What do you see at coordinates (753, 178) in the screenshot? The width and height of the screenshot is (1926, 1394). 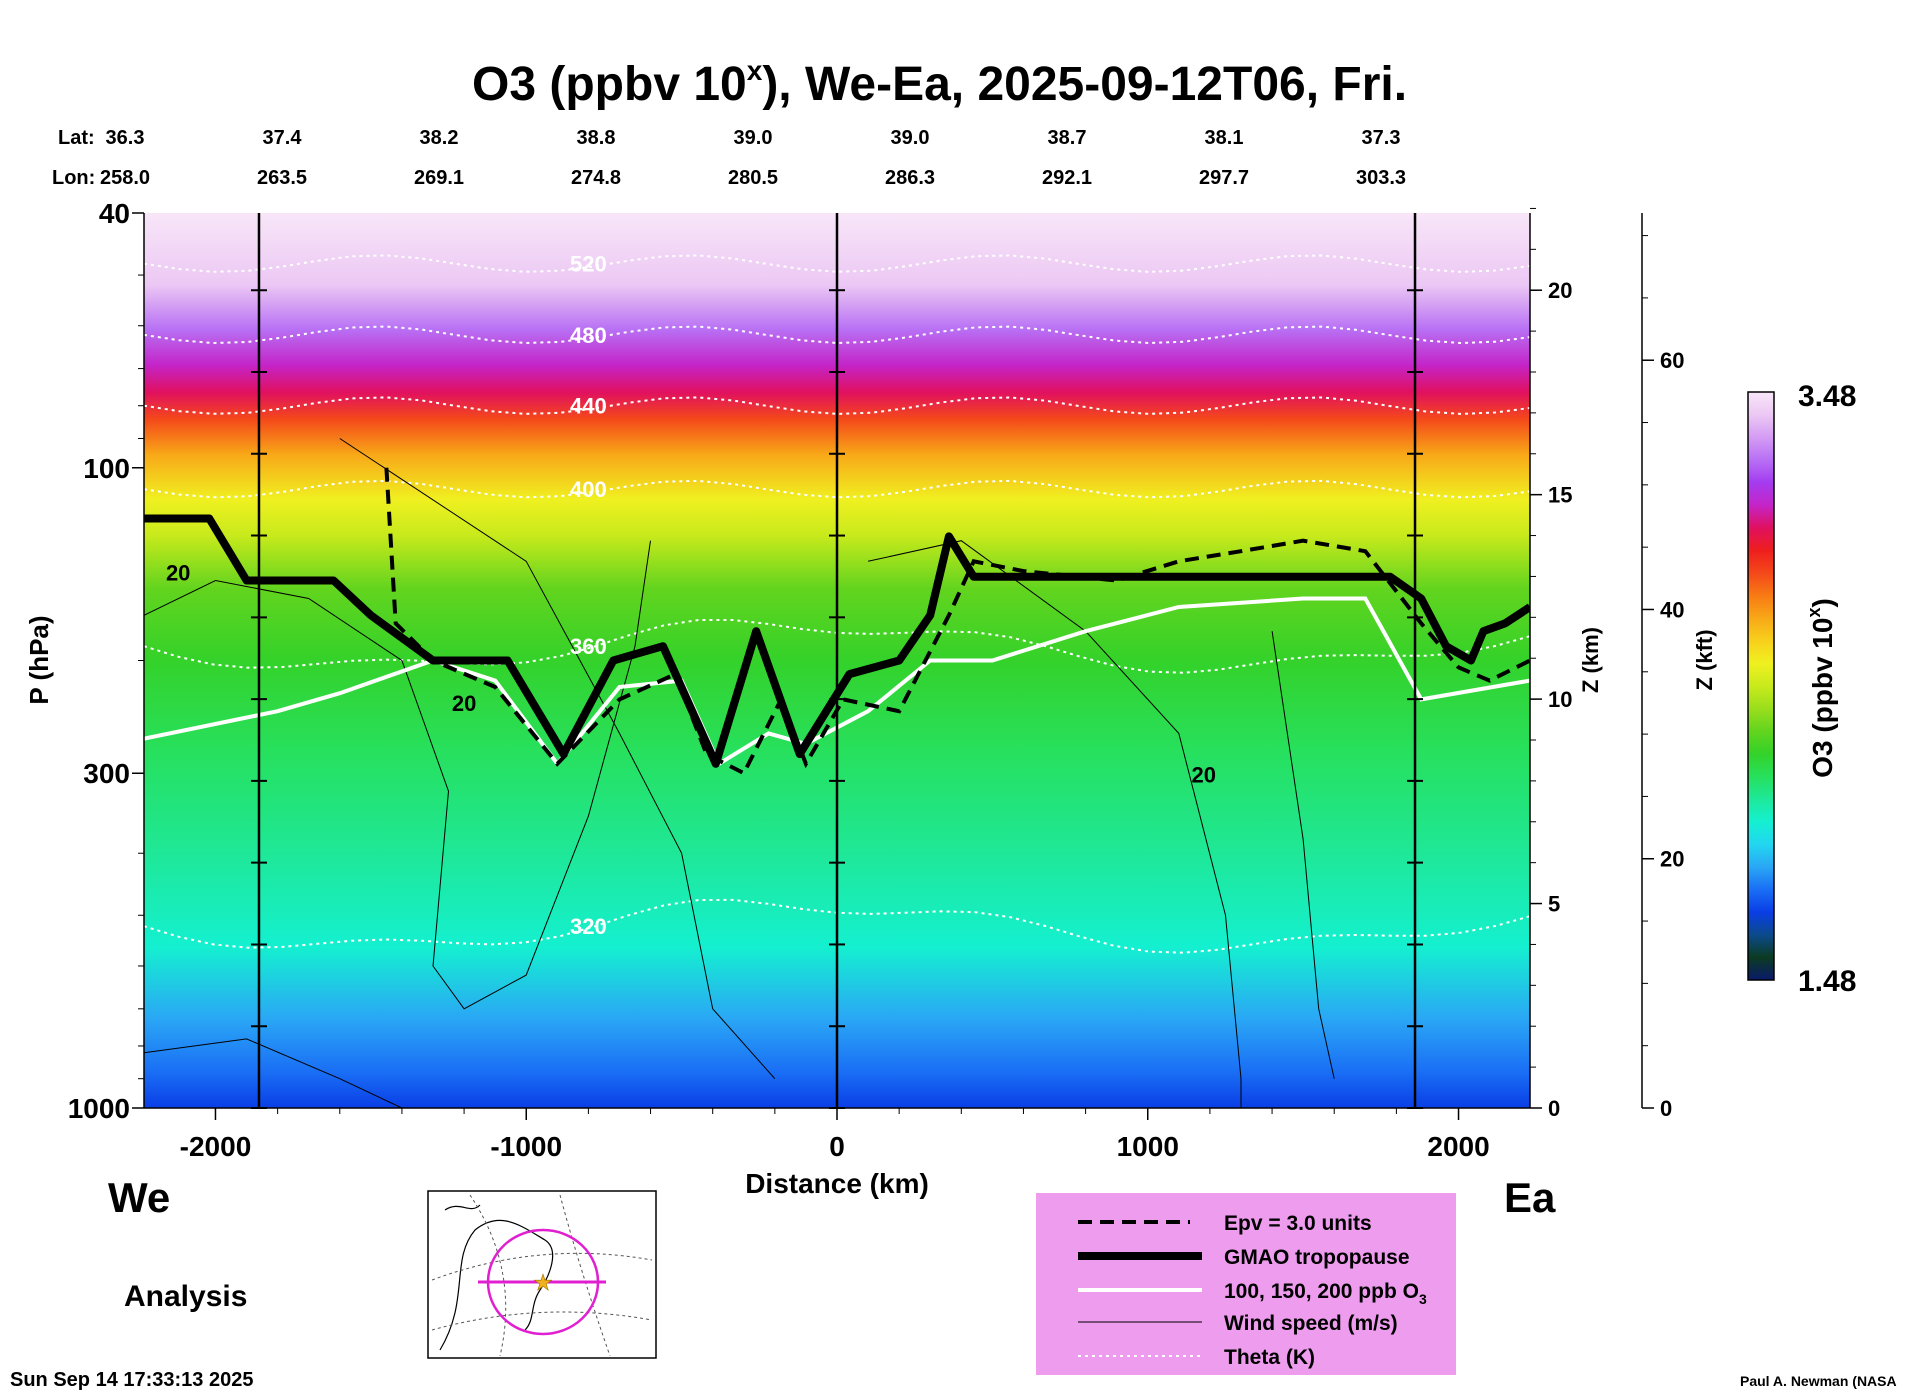 I see `lon-value: 280.5` at bounding box center [753, 178].